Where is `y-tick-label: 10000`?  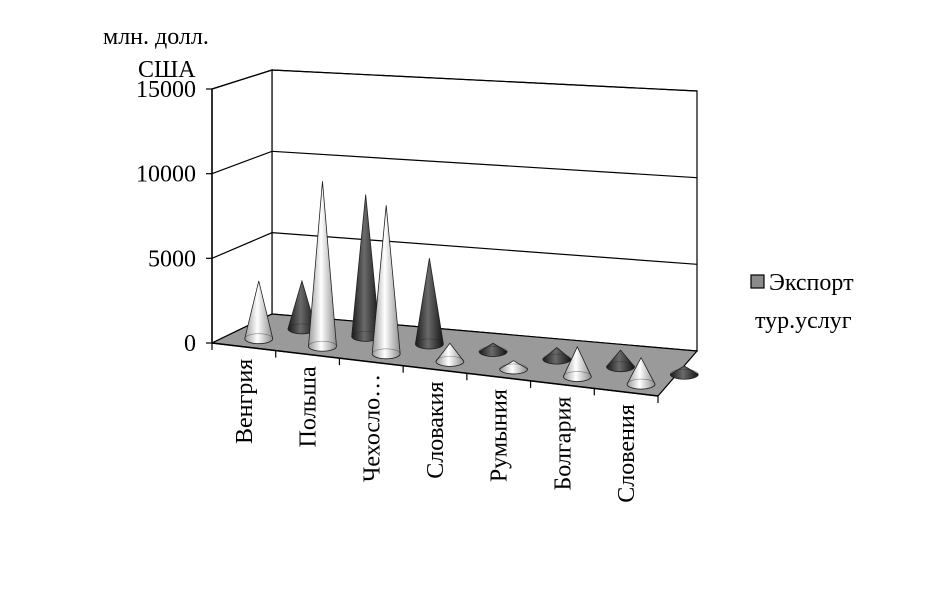
y-tick-label: 10000 is located at coordinates (166, 175).